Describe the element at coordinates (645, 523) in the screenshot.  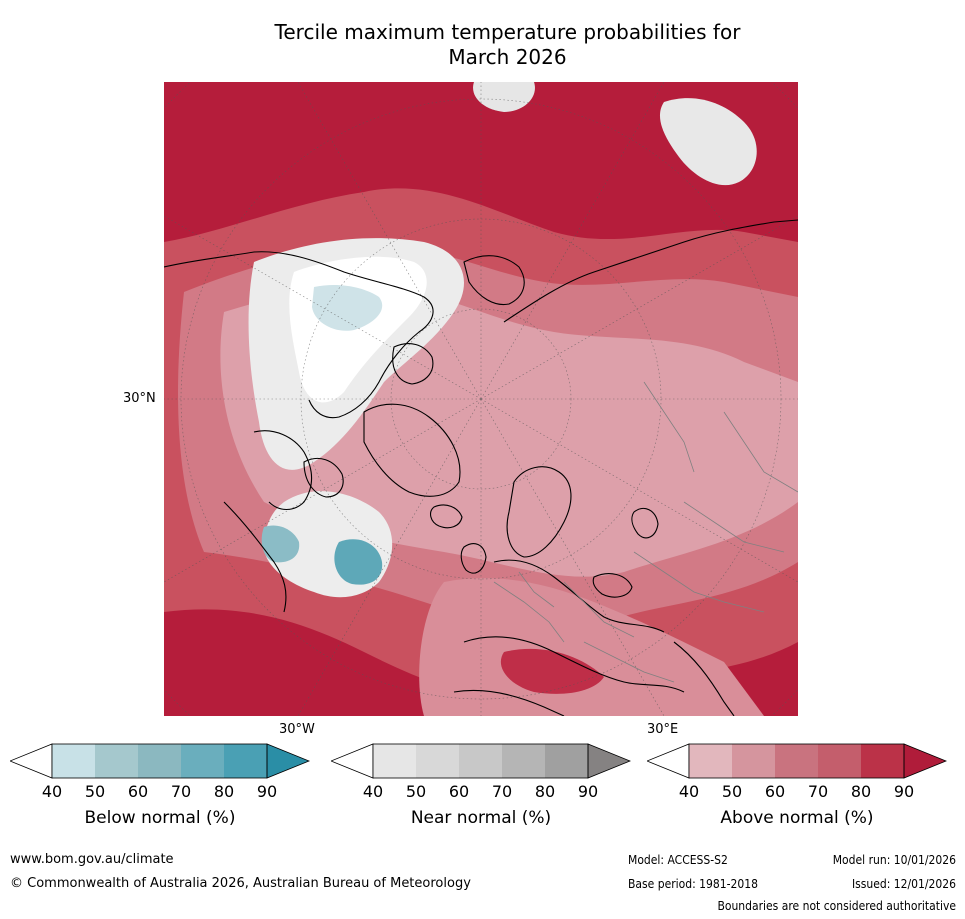
I see `coast-caspian` at that location.